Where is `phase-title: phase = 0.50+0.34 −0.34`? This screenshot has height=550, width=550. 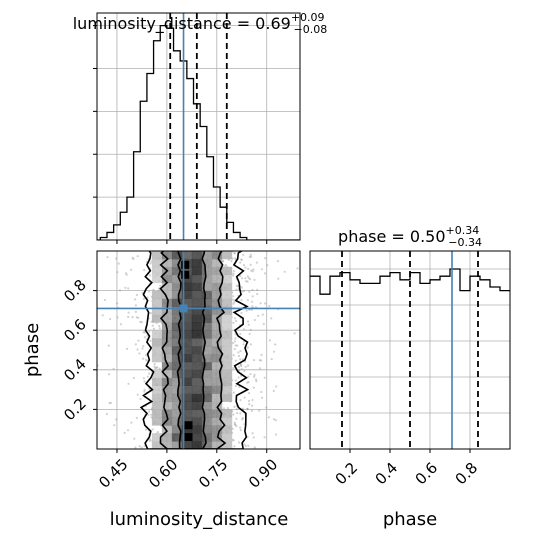
phase-title: phase = 0.50+0.34 −0.34 is located at coordinates (410, 236).